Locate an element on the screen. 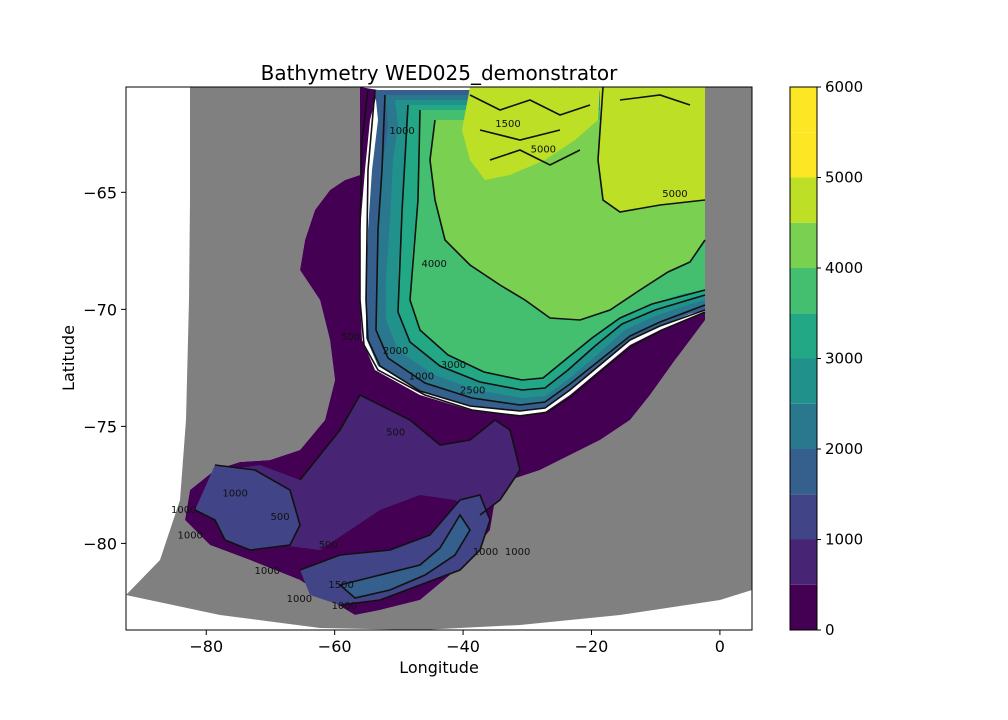  x-tick-label: 0 is located at coordinates (720, 646).